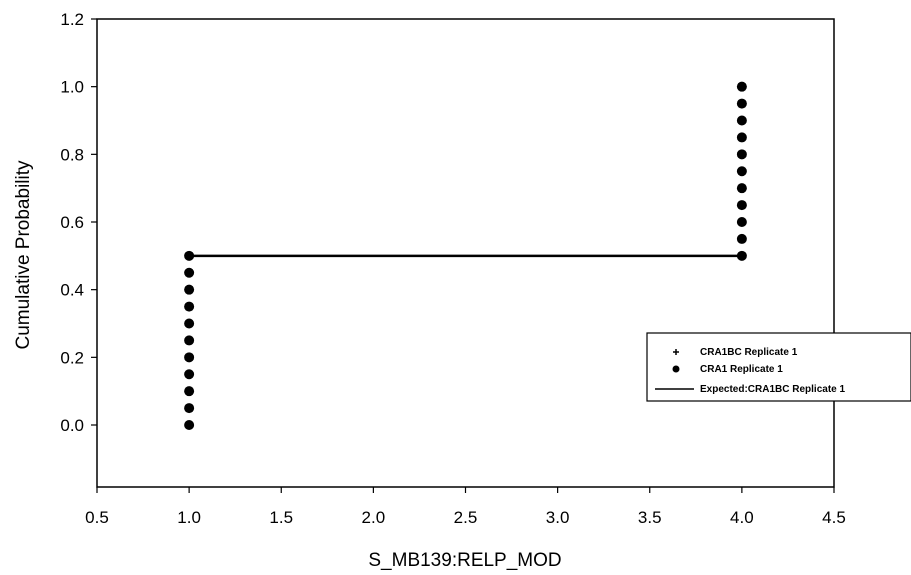 The height and width of the screenshot is (575, 911). What do you see at coordinates (281, 517) in the screenshot?
I see `x-tick-label: 1.5` at bounding box center [281, 517].